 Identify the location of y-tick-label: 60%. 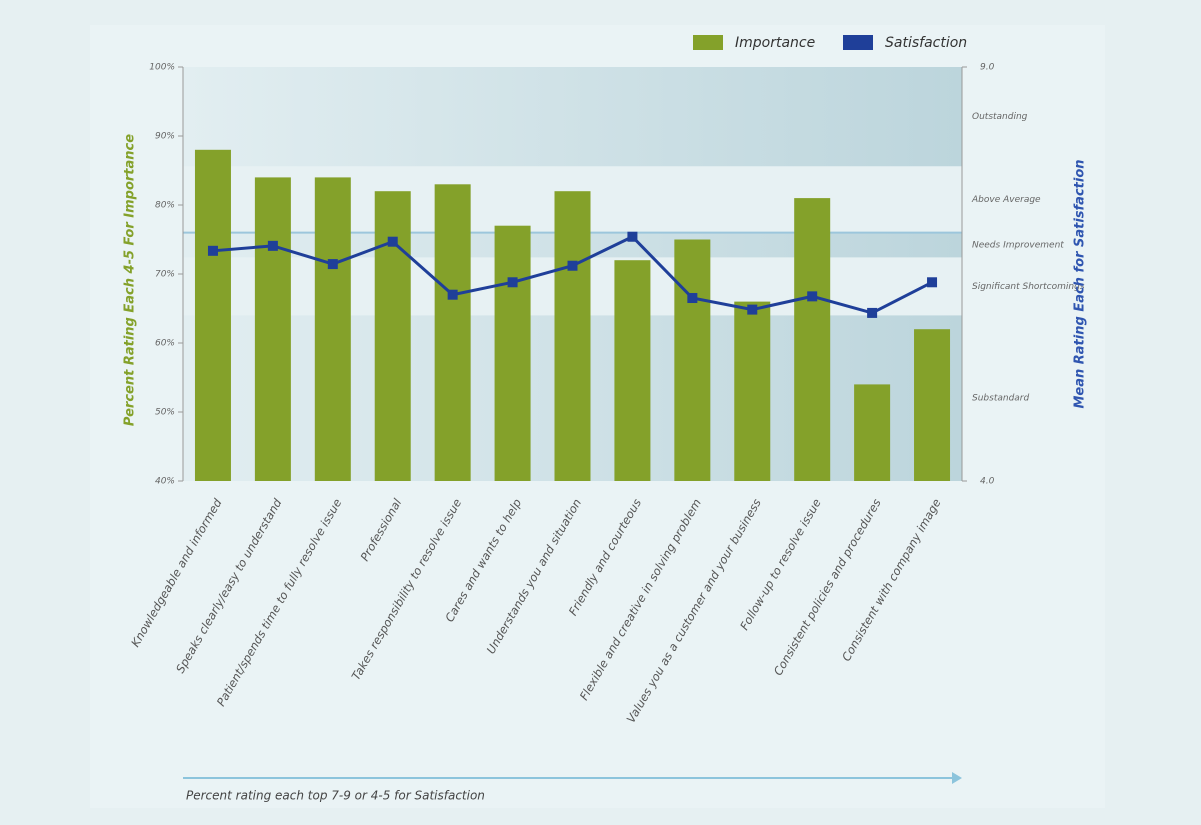
(165, 344).